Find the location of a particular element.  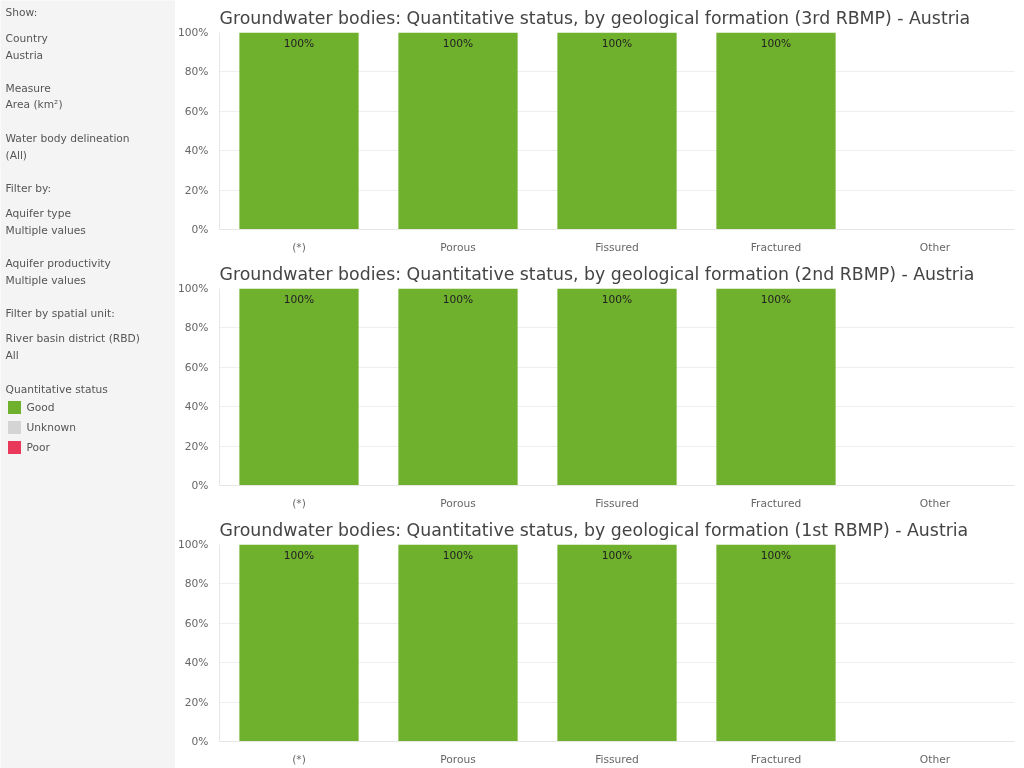

text: Austria is located at coordinates (24, 55).